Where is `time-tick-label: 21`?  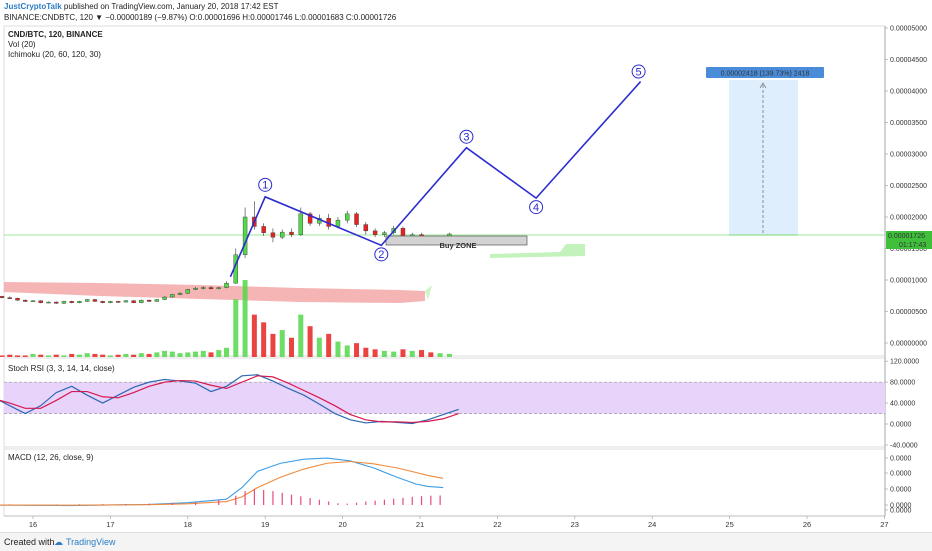
time-tick-label: 21 is located at coordinates (420, 524).